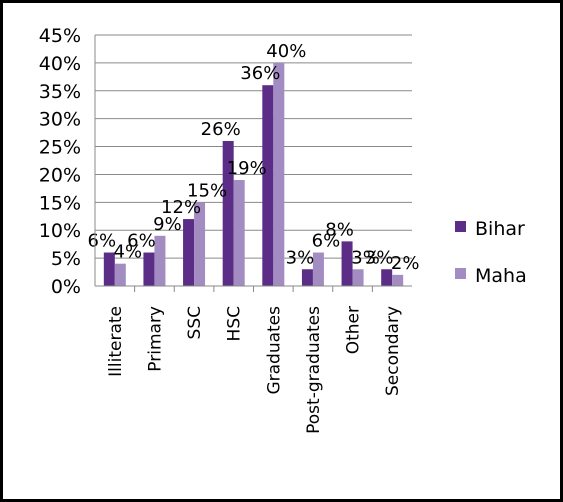  What do you see at coordinates (60, 148) in the screenshot?
I see `y-tick-label: 25%` at bounding box center [60, 148].